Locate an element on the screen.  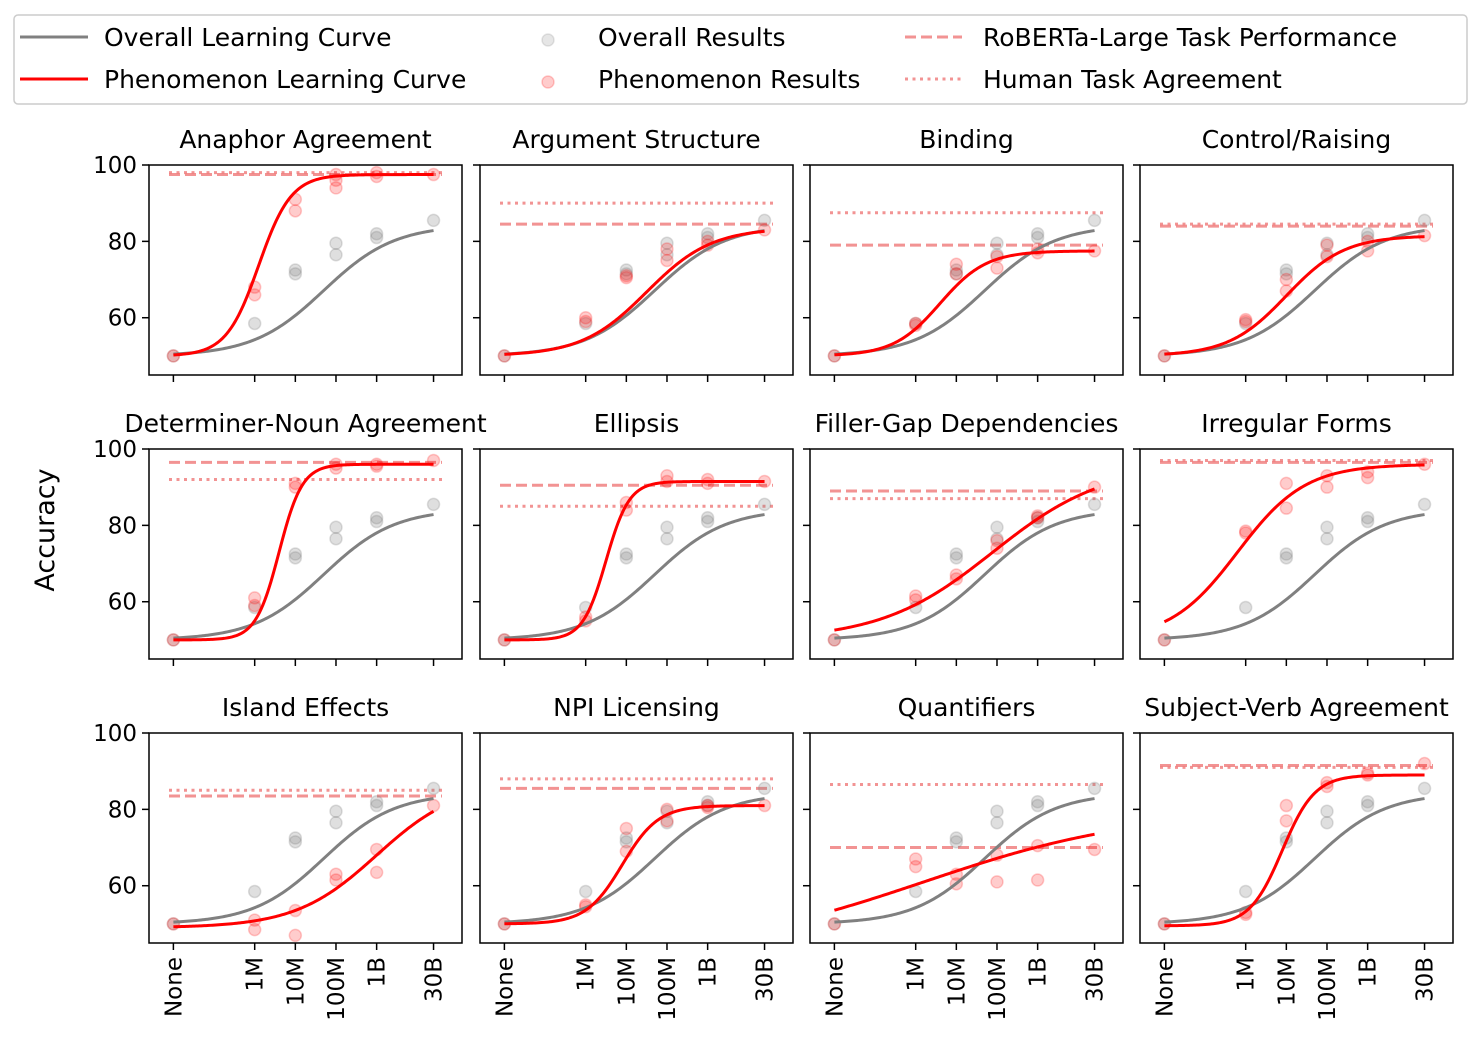
panel-title: Subject-Verb Agreement is located at coordinates (1296, 707).